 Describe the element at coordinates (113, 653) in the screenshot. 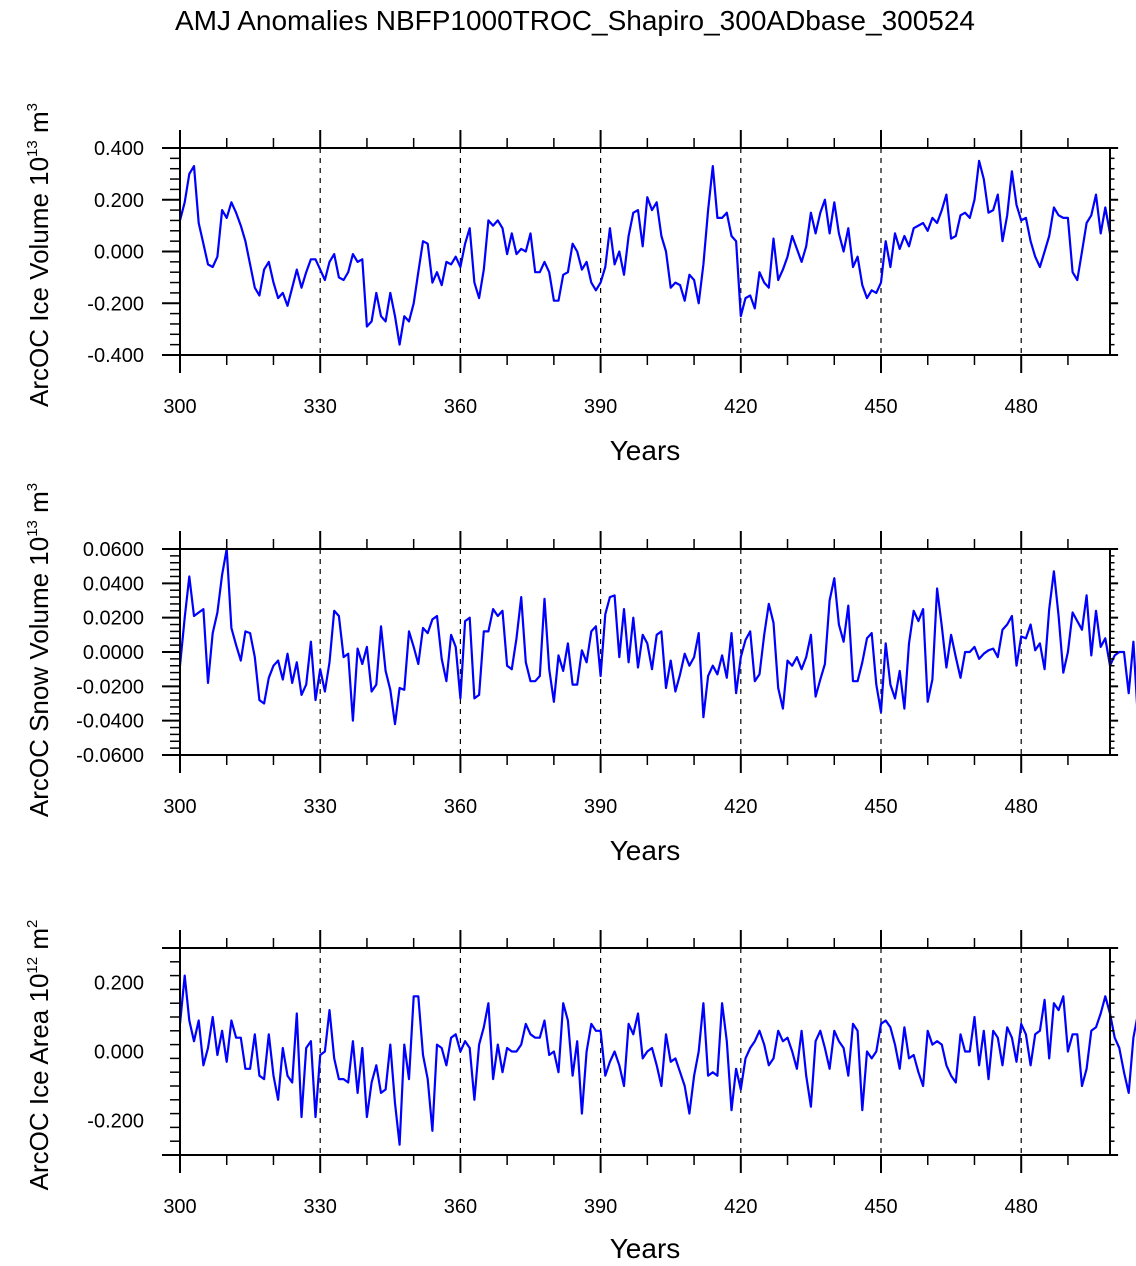

I see `y-tick-label: 0.0000` at that location.